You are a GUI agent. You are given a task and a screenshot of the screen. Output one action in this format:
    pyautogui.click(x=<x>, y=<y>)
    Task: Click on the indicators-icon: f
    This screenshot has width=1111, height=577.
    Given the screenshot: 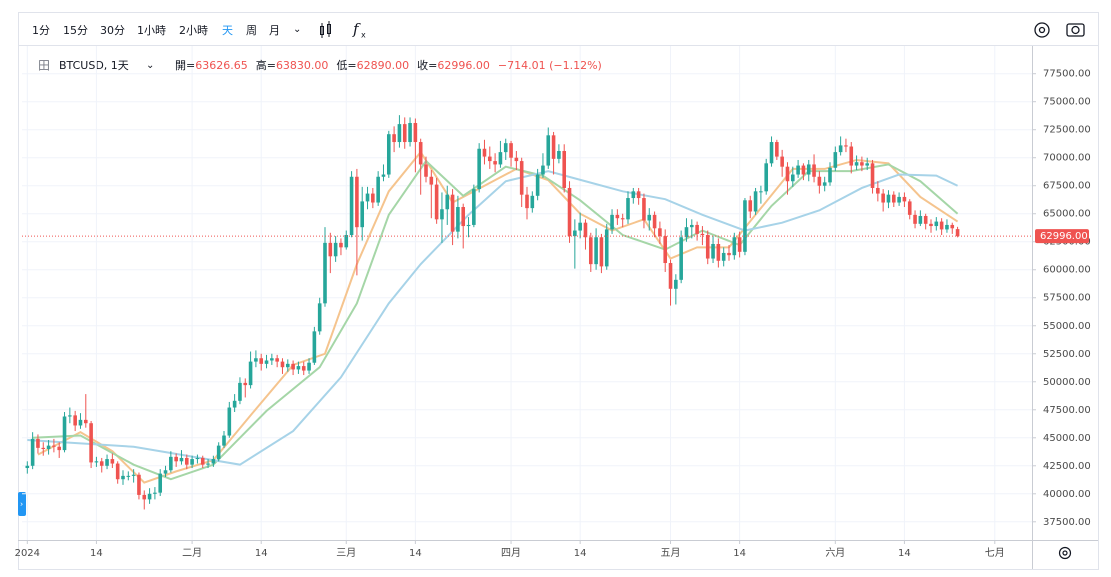 What is the action you would take?
    pyautogui.click(x=356, y=29)
    